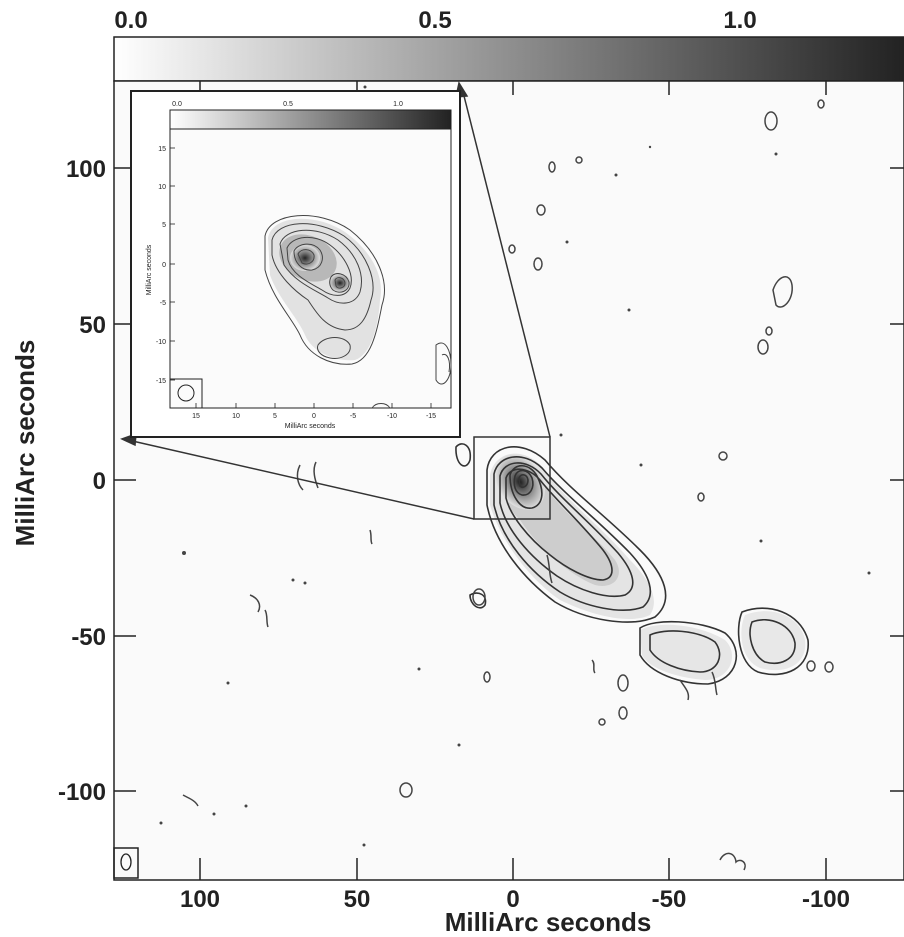  Describe the element at coordinates (310, 426) in the screenshot. I see `inset-x-axis-title: MilliArc seconds` at that location.